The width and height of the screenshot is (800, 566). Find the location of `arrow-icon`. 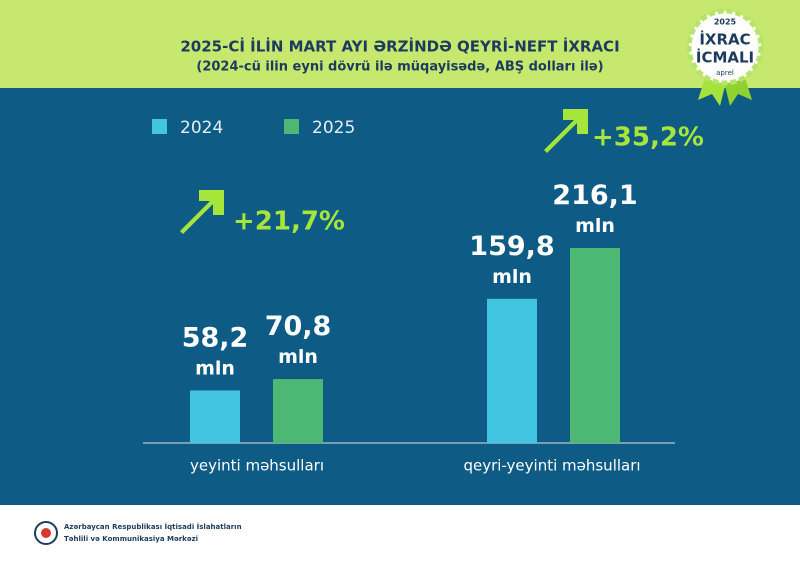

arrow-icon is located at coordinates (384, 171).